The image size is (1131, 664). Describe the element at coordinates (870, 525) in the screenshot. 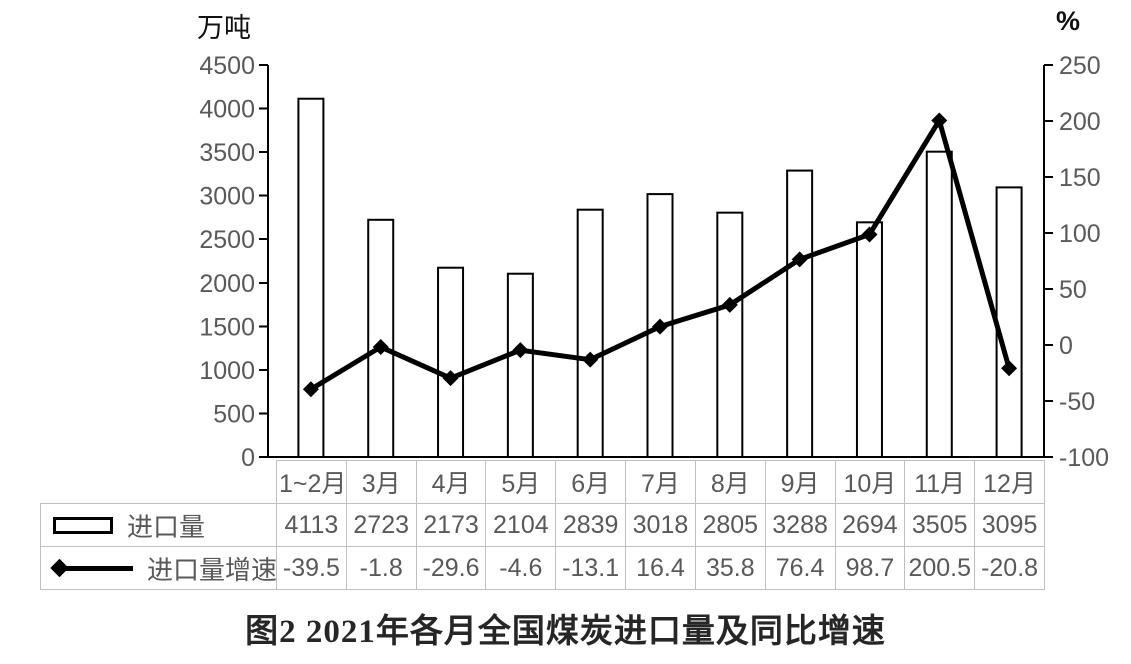

I see `import-volume-value: 2694` at that location.